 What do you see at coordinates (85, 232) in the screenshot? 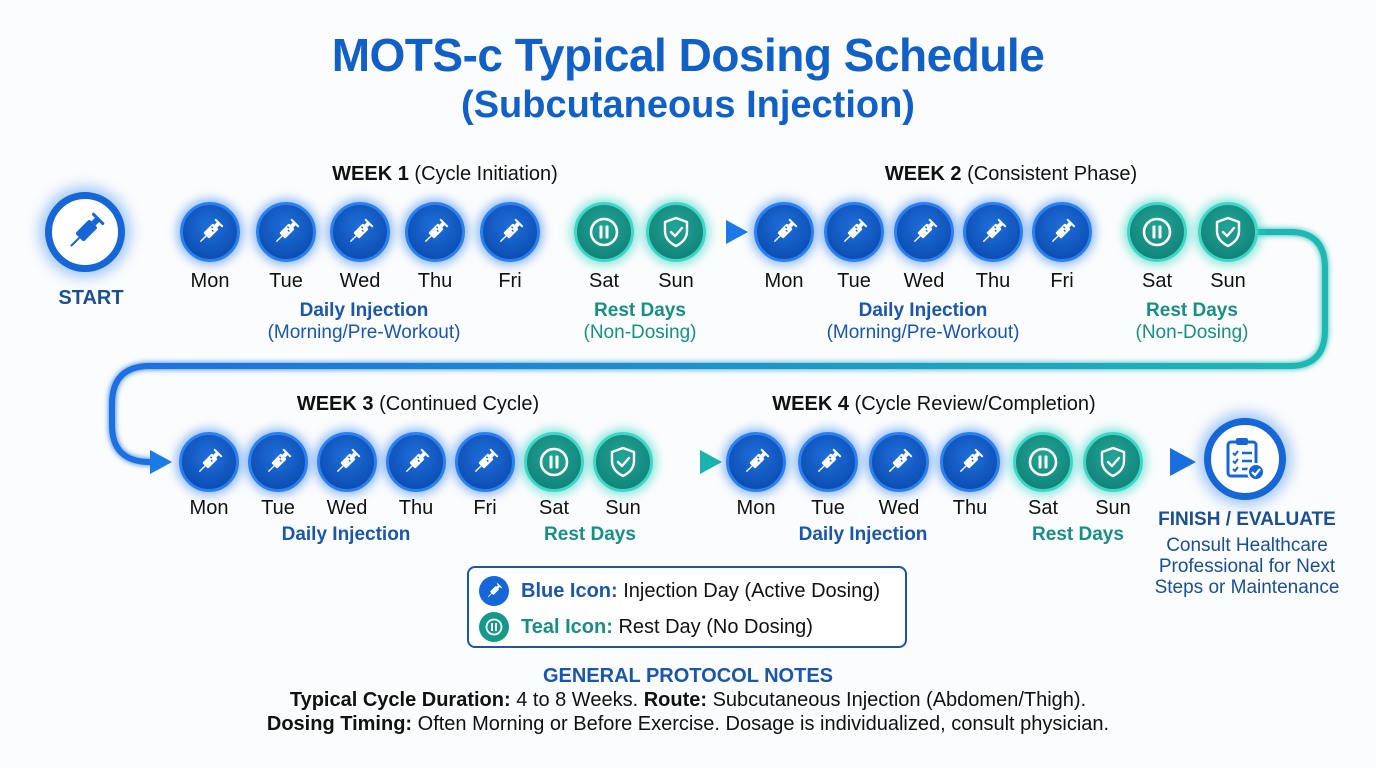
I see `start-node` at bounding box center [85, 232].